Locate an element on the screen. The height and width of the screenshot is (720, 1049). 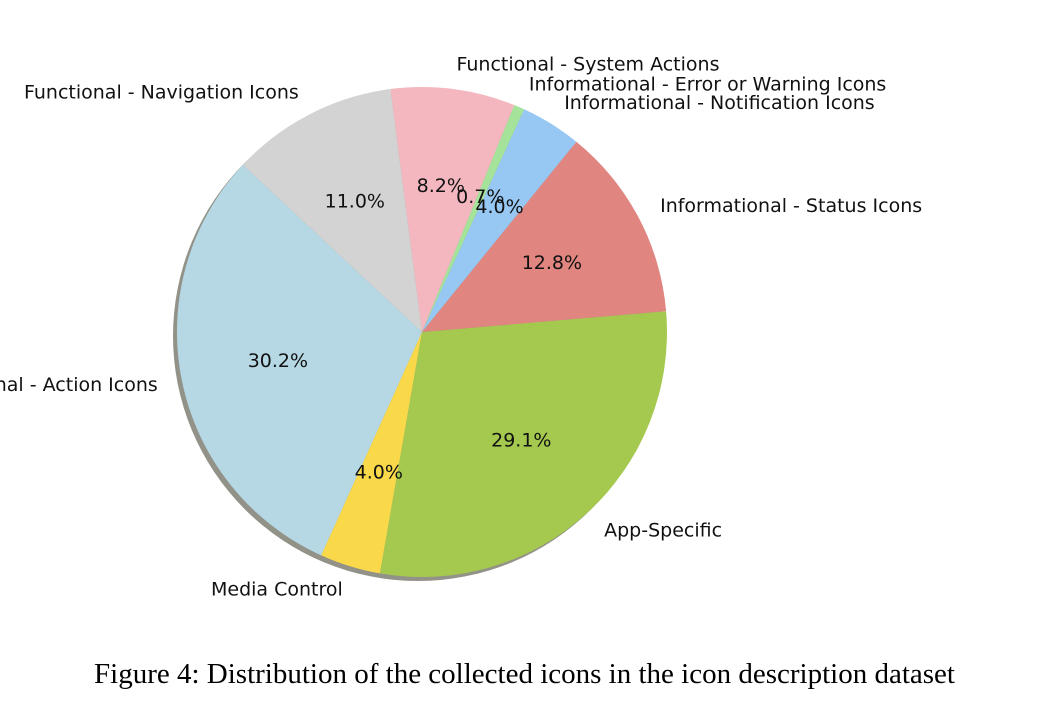
pct-label-functional-action-icons: 30.2% is located at coordinates (278, 361).